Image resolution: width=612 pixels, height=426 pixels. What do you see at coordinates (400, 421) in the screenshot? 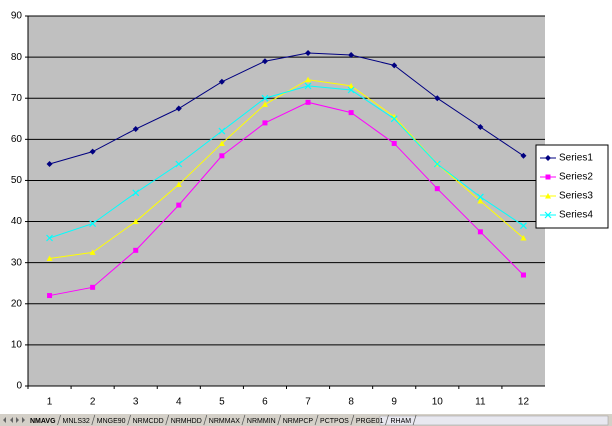
I see `sheet-tab: RHAM` at bounding box center [400, 421].